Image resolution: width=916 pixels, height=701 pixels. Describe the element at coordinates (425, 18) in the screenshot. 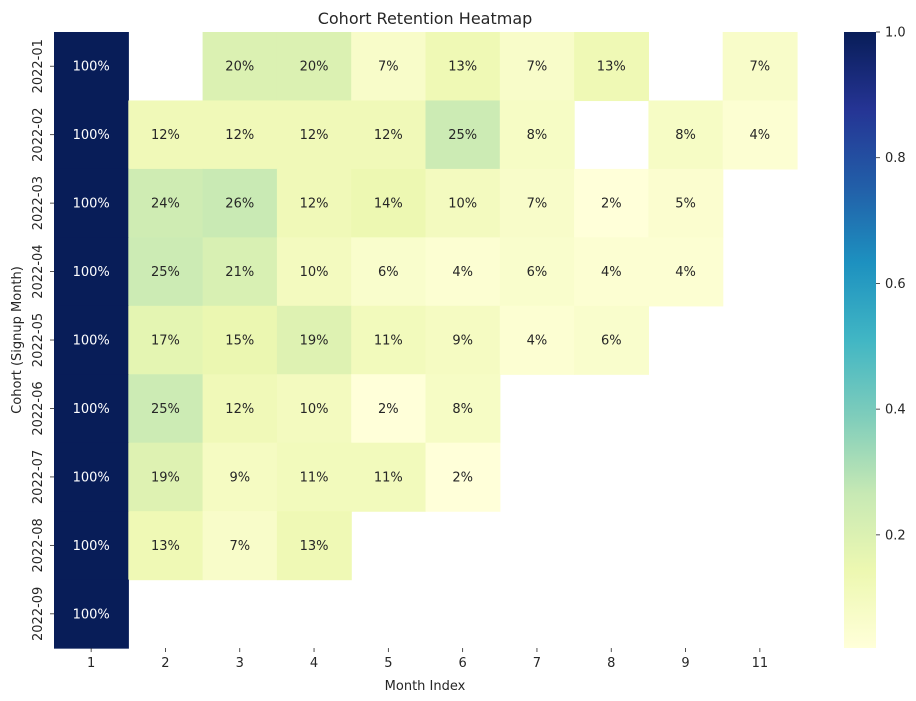

I see `chart-title: Cohort Retention Heatmap` at that location.